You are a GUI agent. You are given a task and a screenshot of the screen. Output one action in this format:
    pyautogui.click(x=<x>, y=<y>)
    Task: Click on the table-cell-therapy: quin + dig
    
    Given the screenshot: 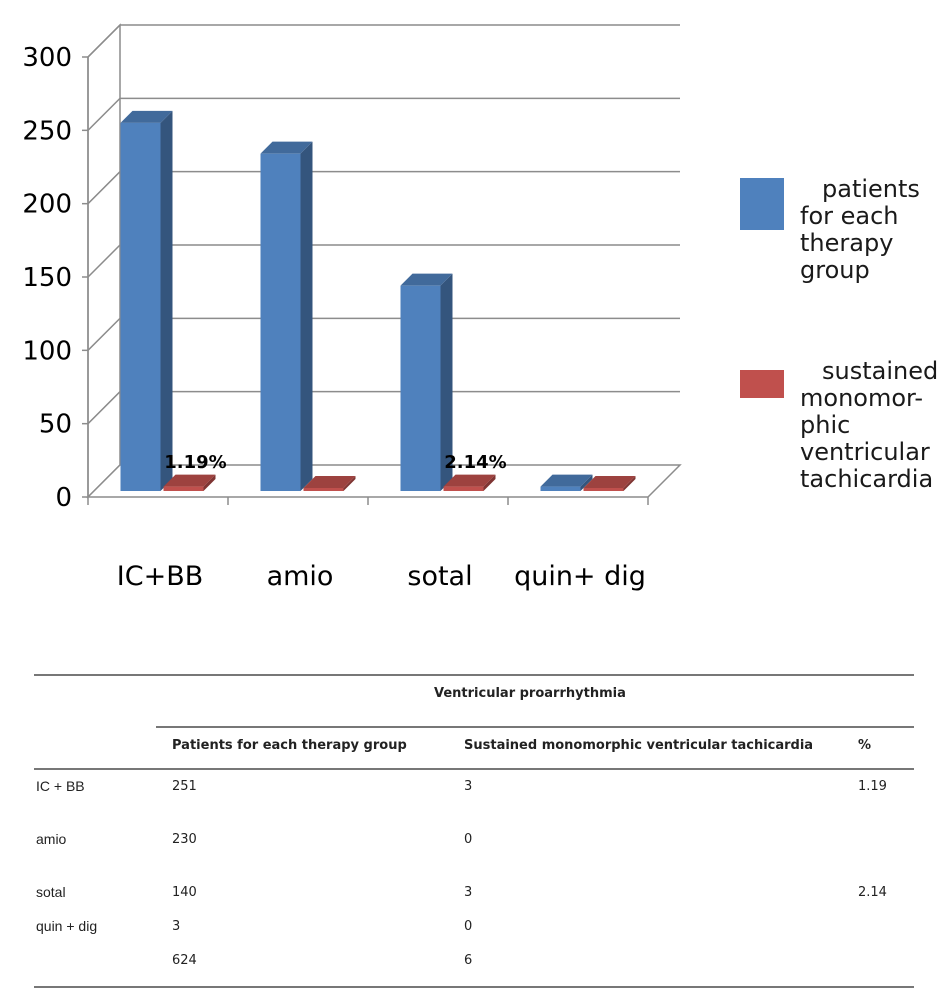 What is the action you would take?
    pyautogui.click(x=67, y=926)
    